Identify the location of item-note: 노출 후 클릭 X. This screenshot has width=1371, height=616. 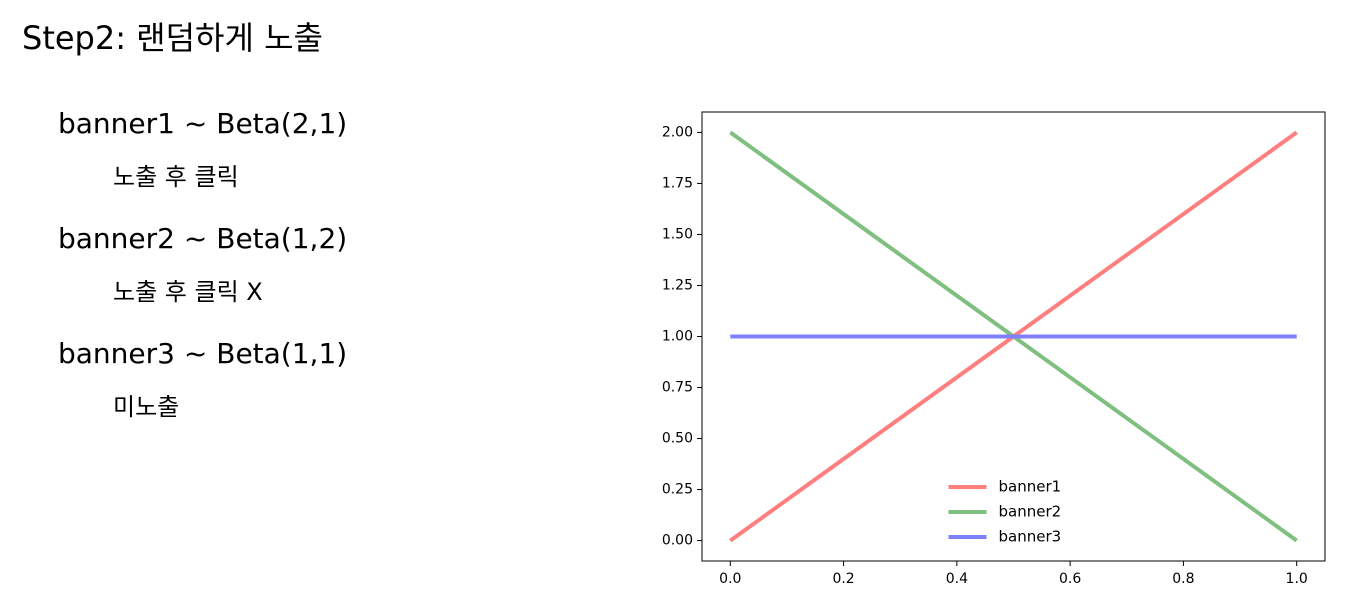
(188, 292).